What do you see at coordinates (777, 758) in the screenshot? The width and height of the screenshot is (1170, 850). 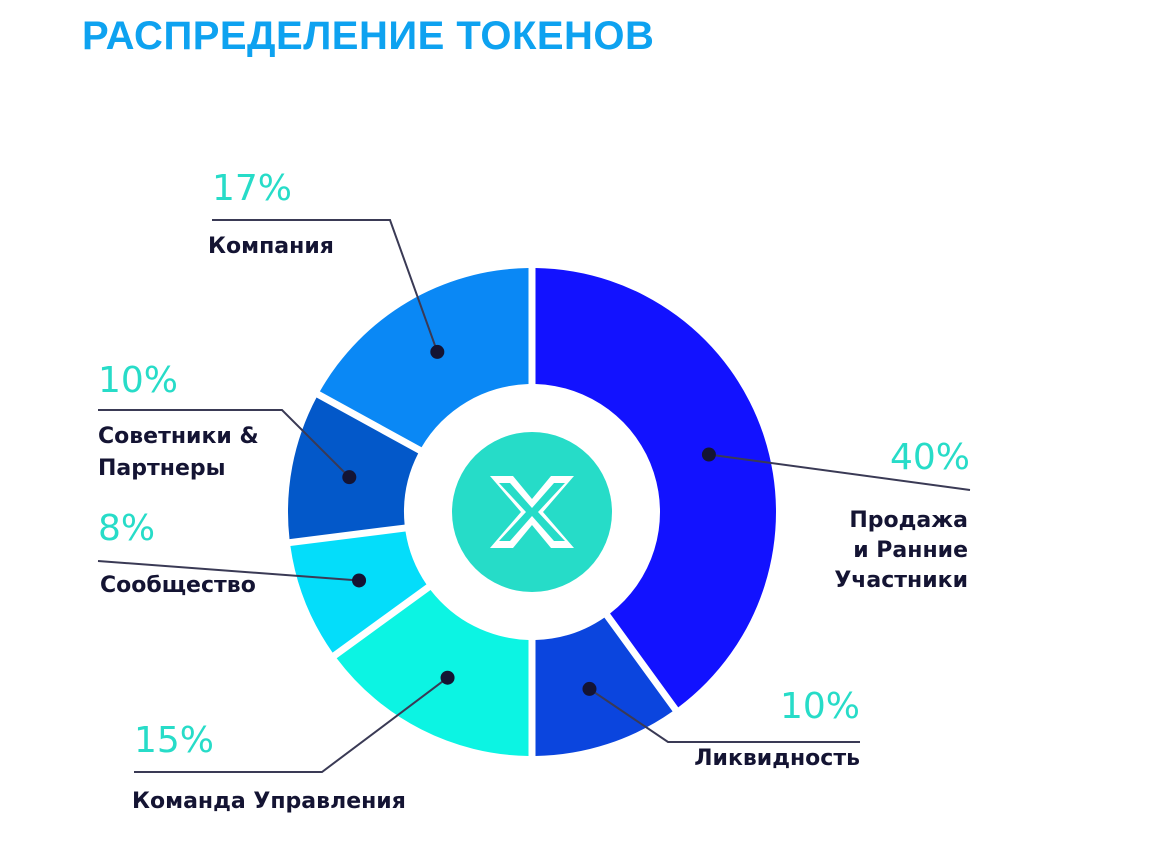 I see `slice-label-liquidity: Ликвидность` at bounding box center [777, 758].